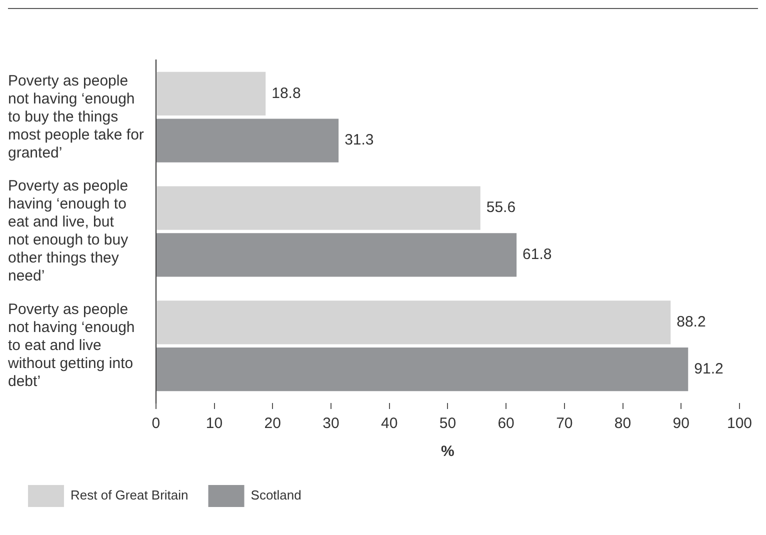  What do you see at coordinates (739, 423) in the screenshot?
I see `x-tick-label: 100` at bounding box center [739, 423].